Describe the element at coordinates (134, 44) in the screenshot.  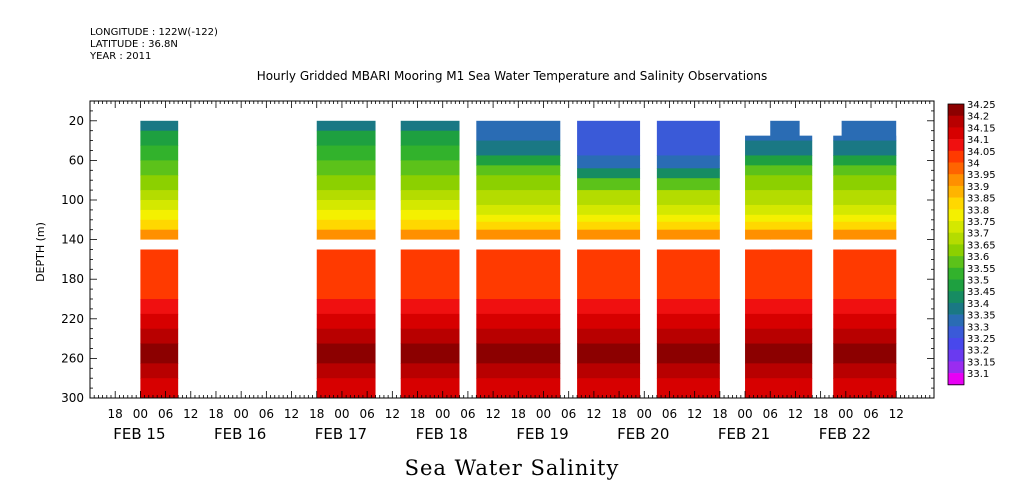
I see `latitude-label: LATITUDE : 36.8N` at that location.